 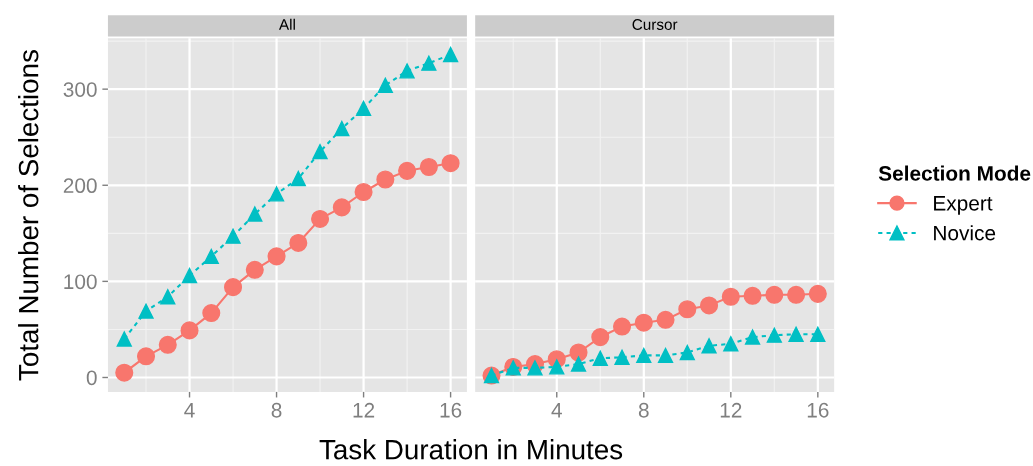 I want to click on legend-label: Expert, so click(x=963, y=205).